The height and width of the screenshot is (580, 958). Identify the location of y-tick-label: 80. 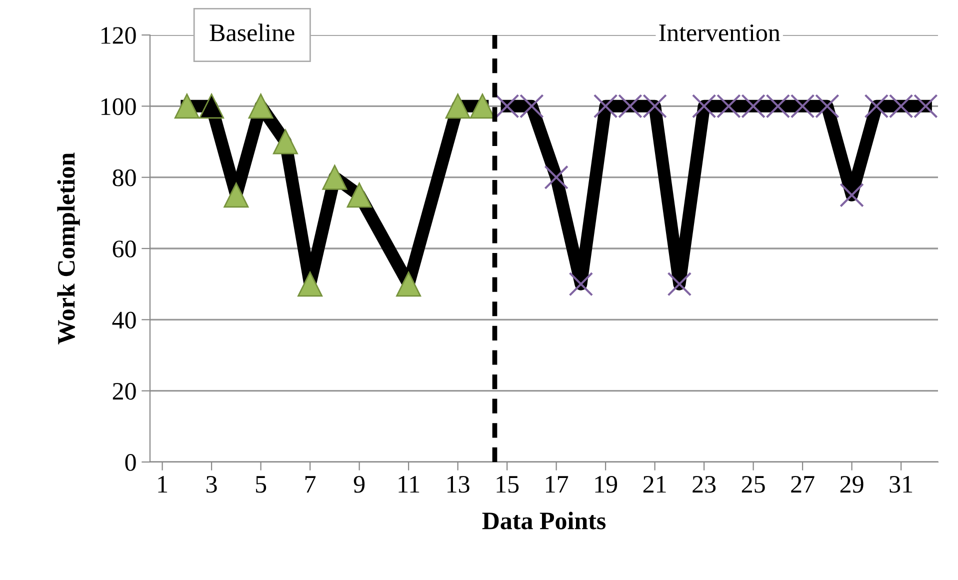
(124, 177).